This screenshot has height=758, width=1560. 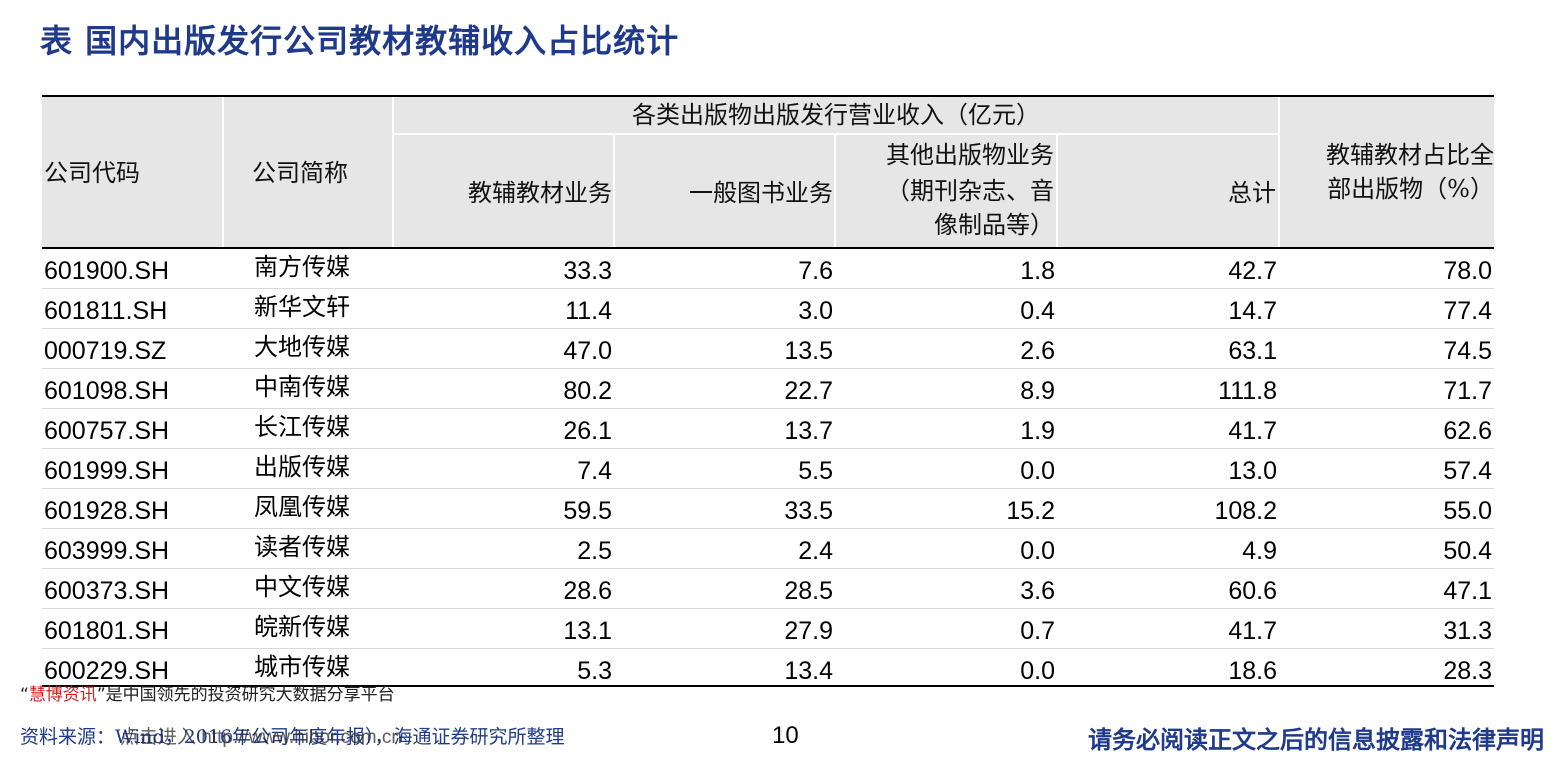 What do you see at coordinates (1247, 391) in the screenshot?
I see `cell-total: 111.8` at bounding box center [1247, 391].